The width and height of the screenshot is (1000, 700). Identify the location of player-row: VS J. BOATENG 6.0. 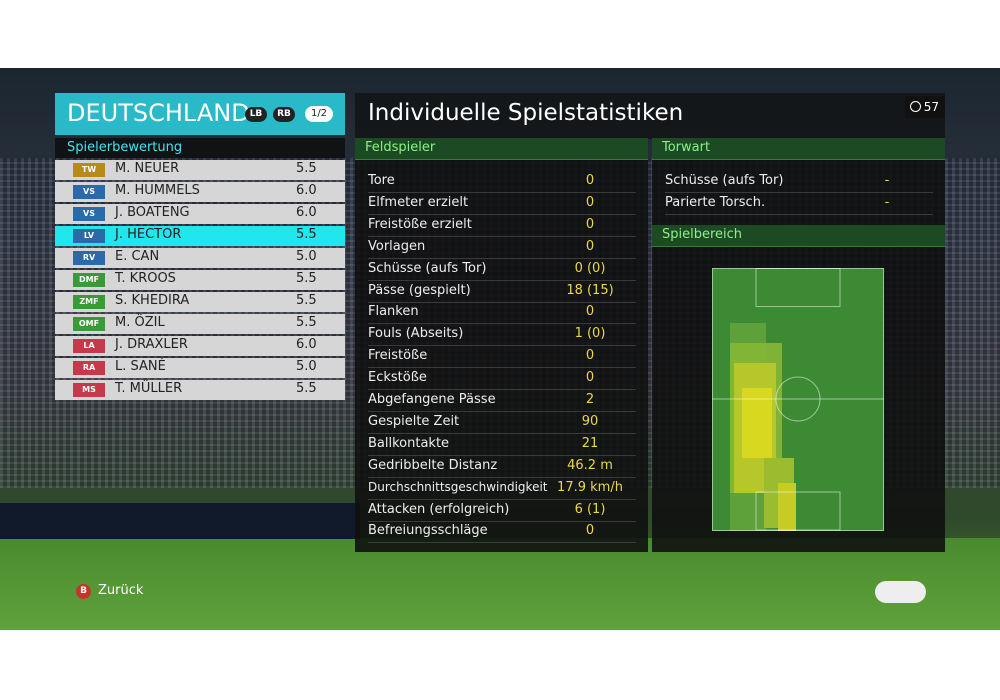
(200, 214).